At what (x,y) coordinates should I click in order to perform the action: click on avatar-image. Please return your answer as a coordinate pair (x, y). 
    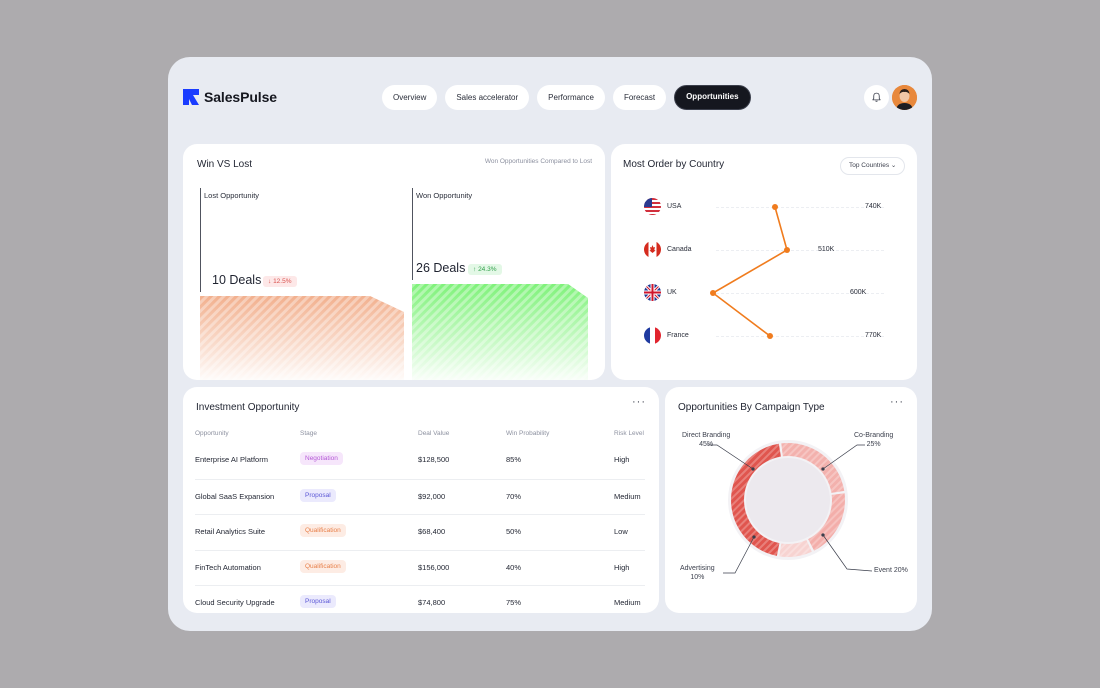
    Looking at the image, I should click on (904, 97).